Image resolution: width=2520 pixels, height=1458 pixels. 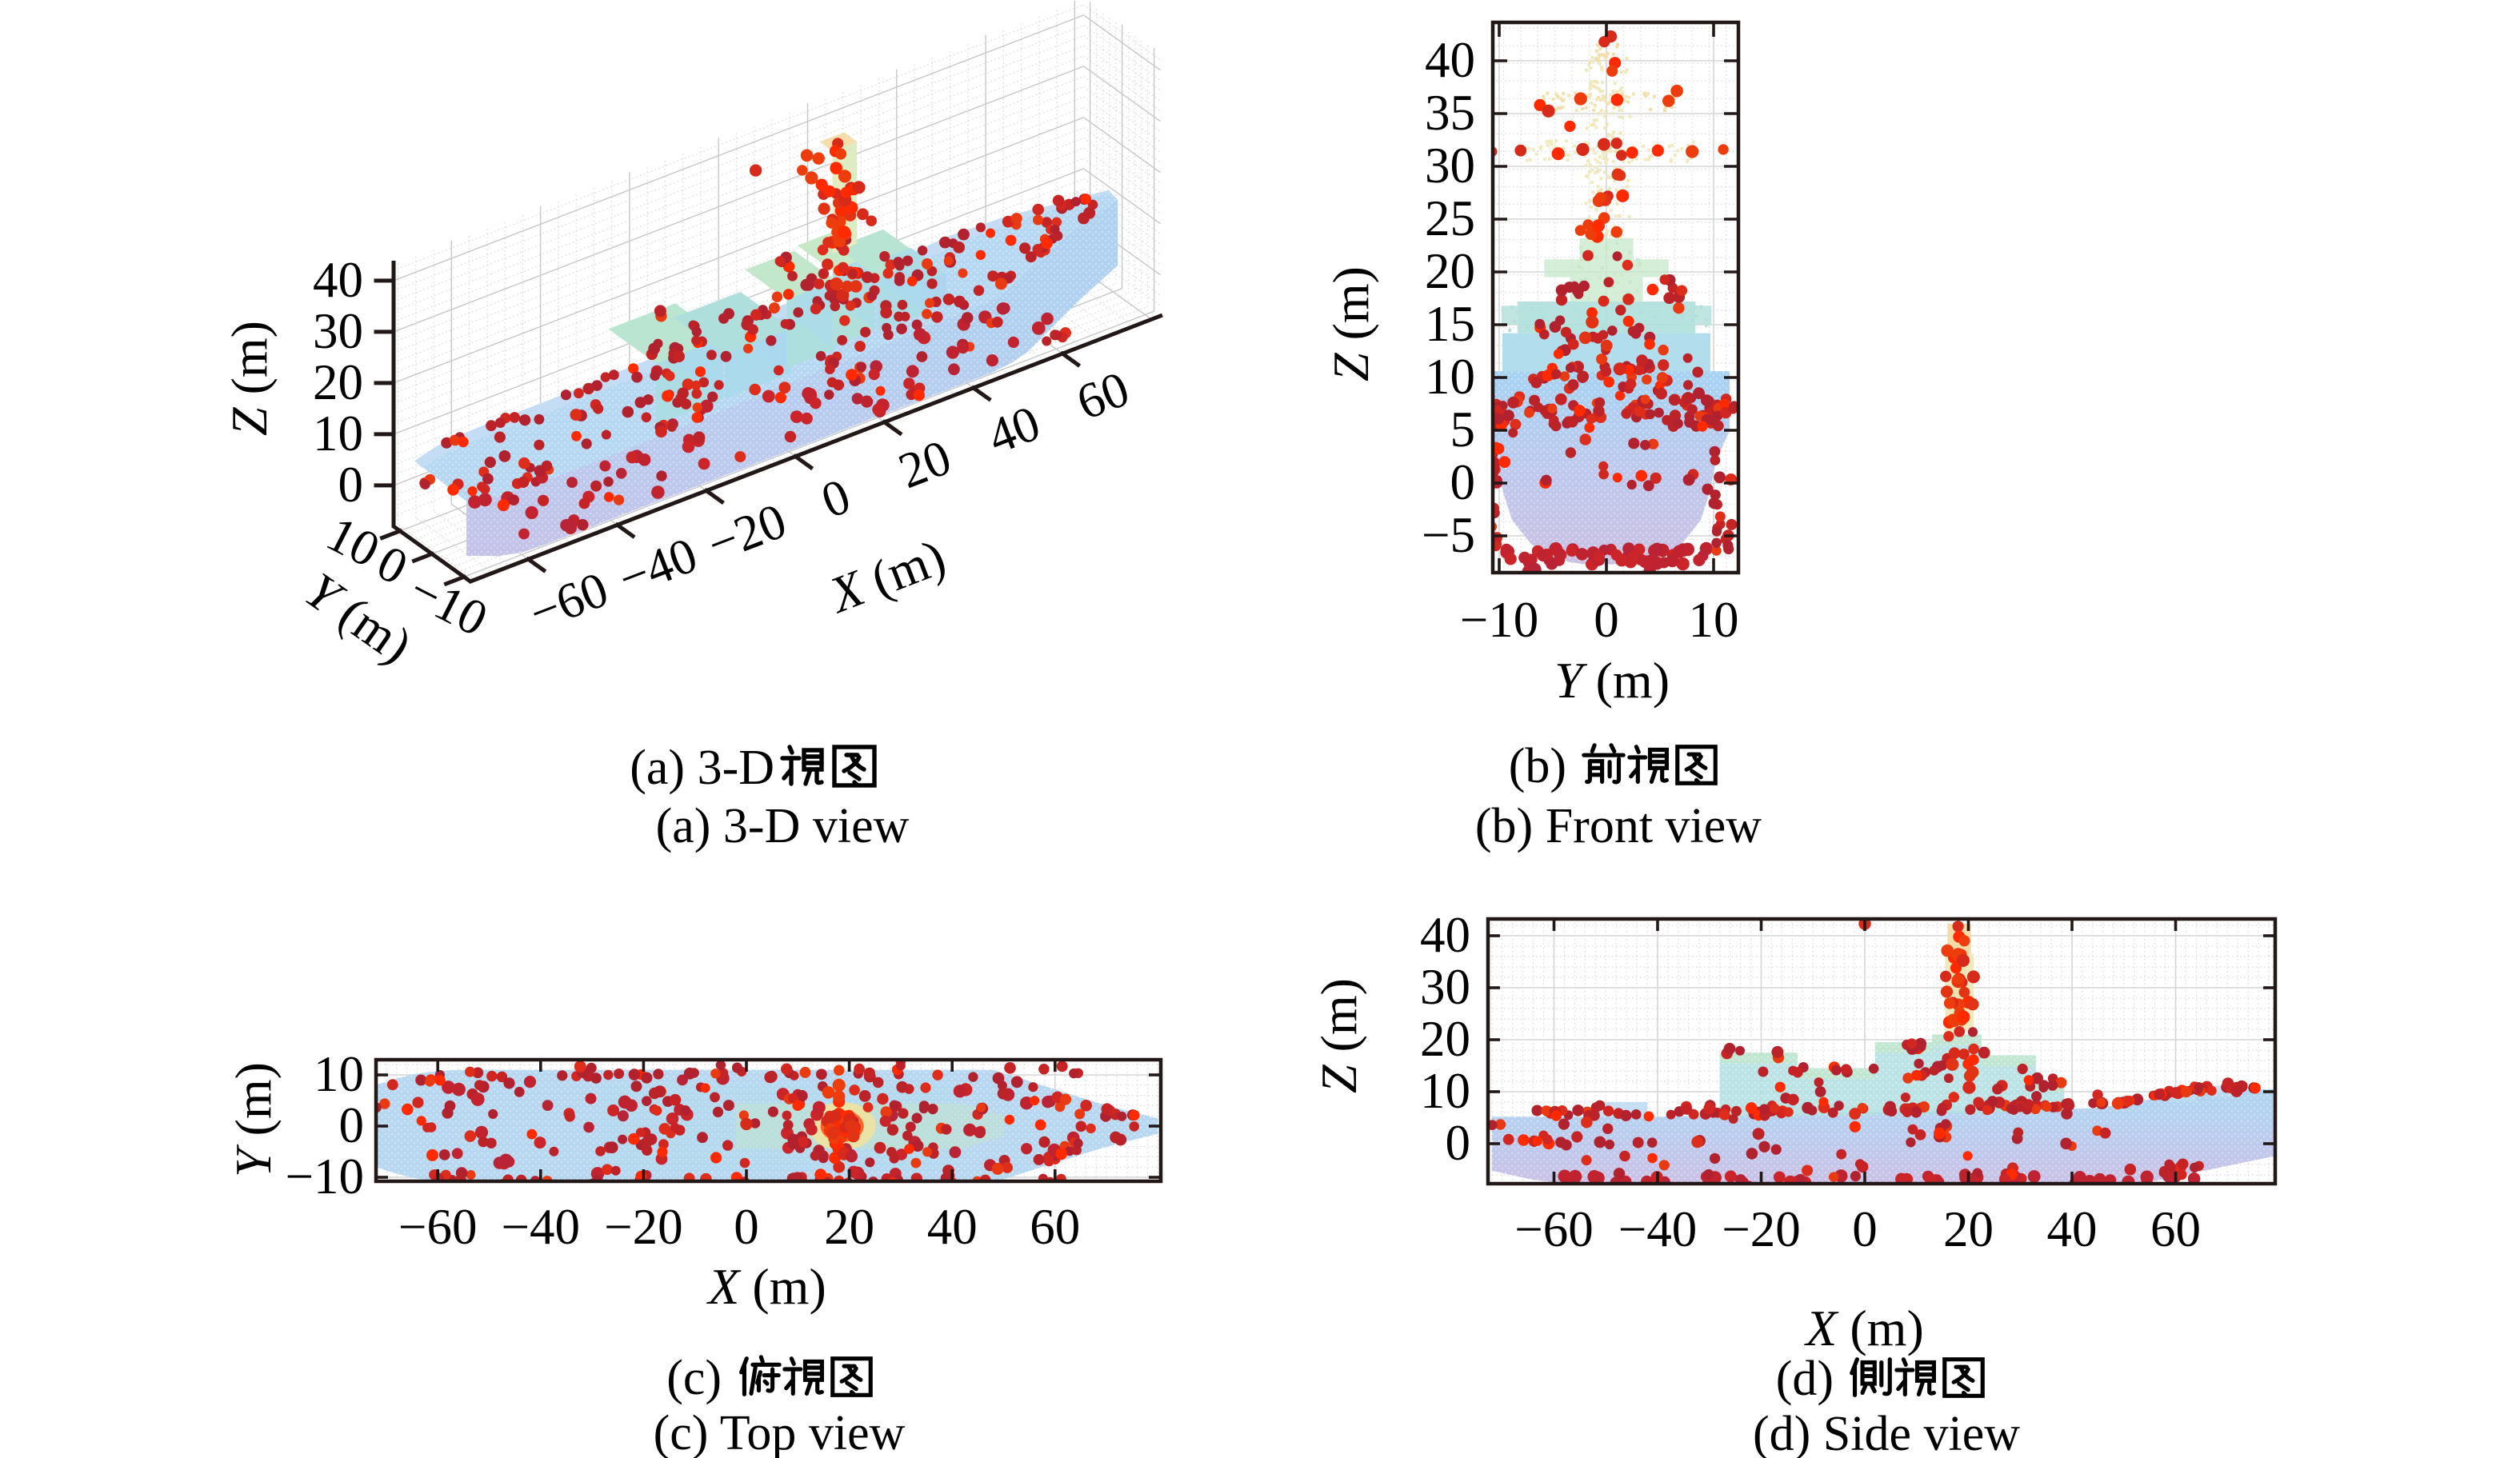 I want to click on svg-text: (c) Top view, so click(x=780, y=1432).